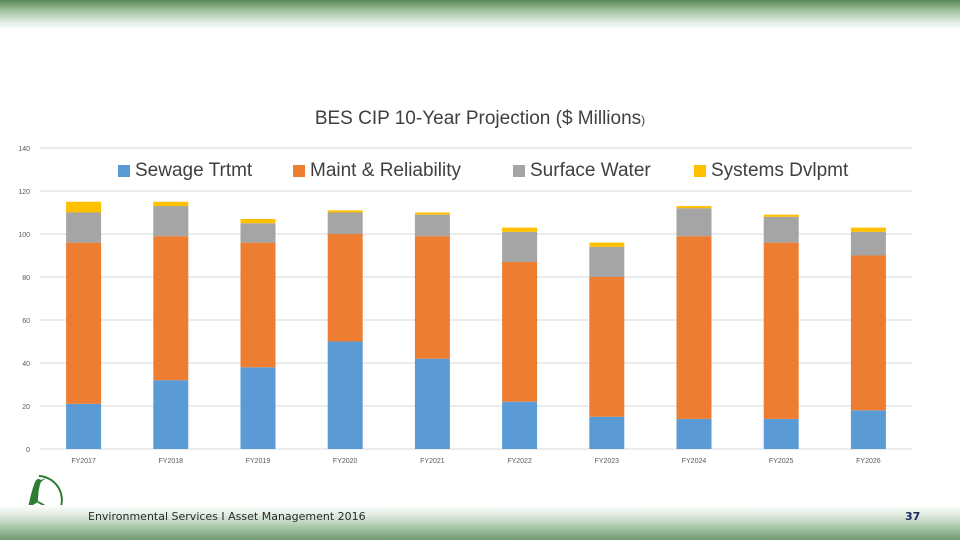  Describe the element at coordinates (26, 278) in the screenshot. I see `y-tick-label: 80` at that location.